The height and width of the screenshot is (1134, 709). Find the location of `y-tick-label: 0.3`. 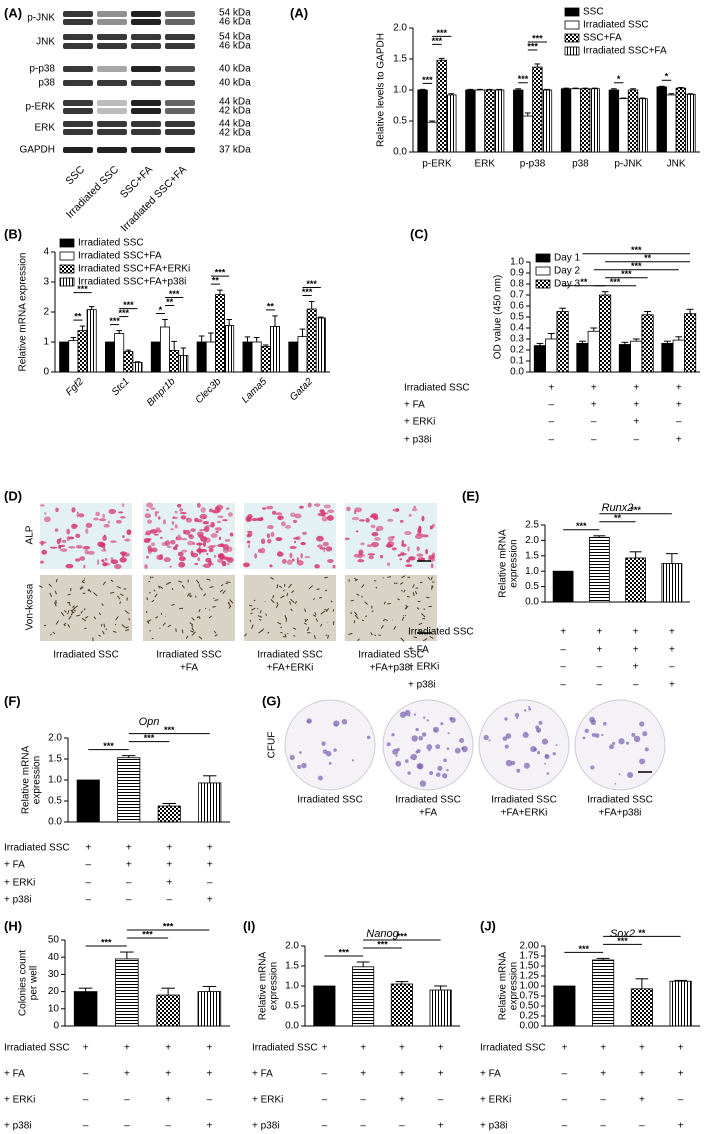

y-tick-label: 0.3 is located at coordinates (517, 339).